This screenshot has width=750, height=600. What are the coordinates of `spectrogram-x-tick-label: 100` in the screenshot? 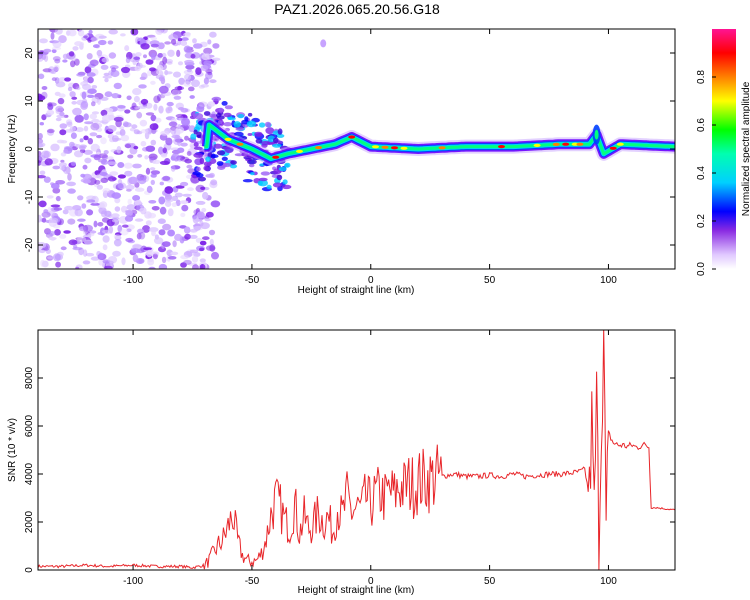 It's located at (608, 280).